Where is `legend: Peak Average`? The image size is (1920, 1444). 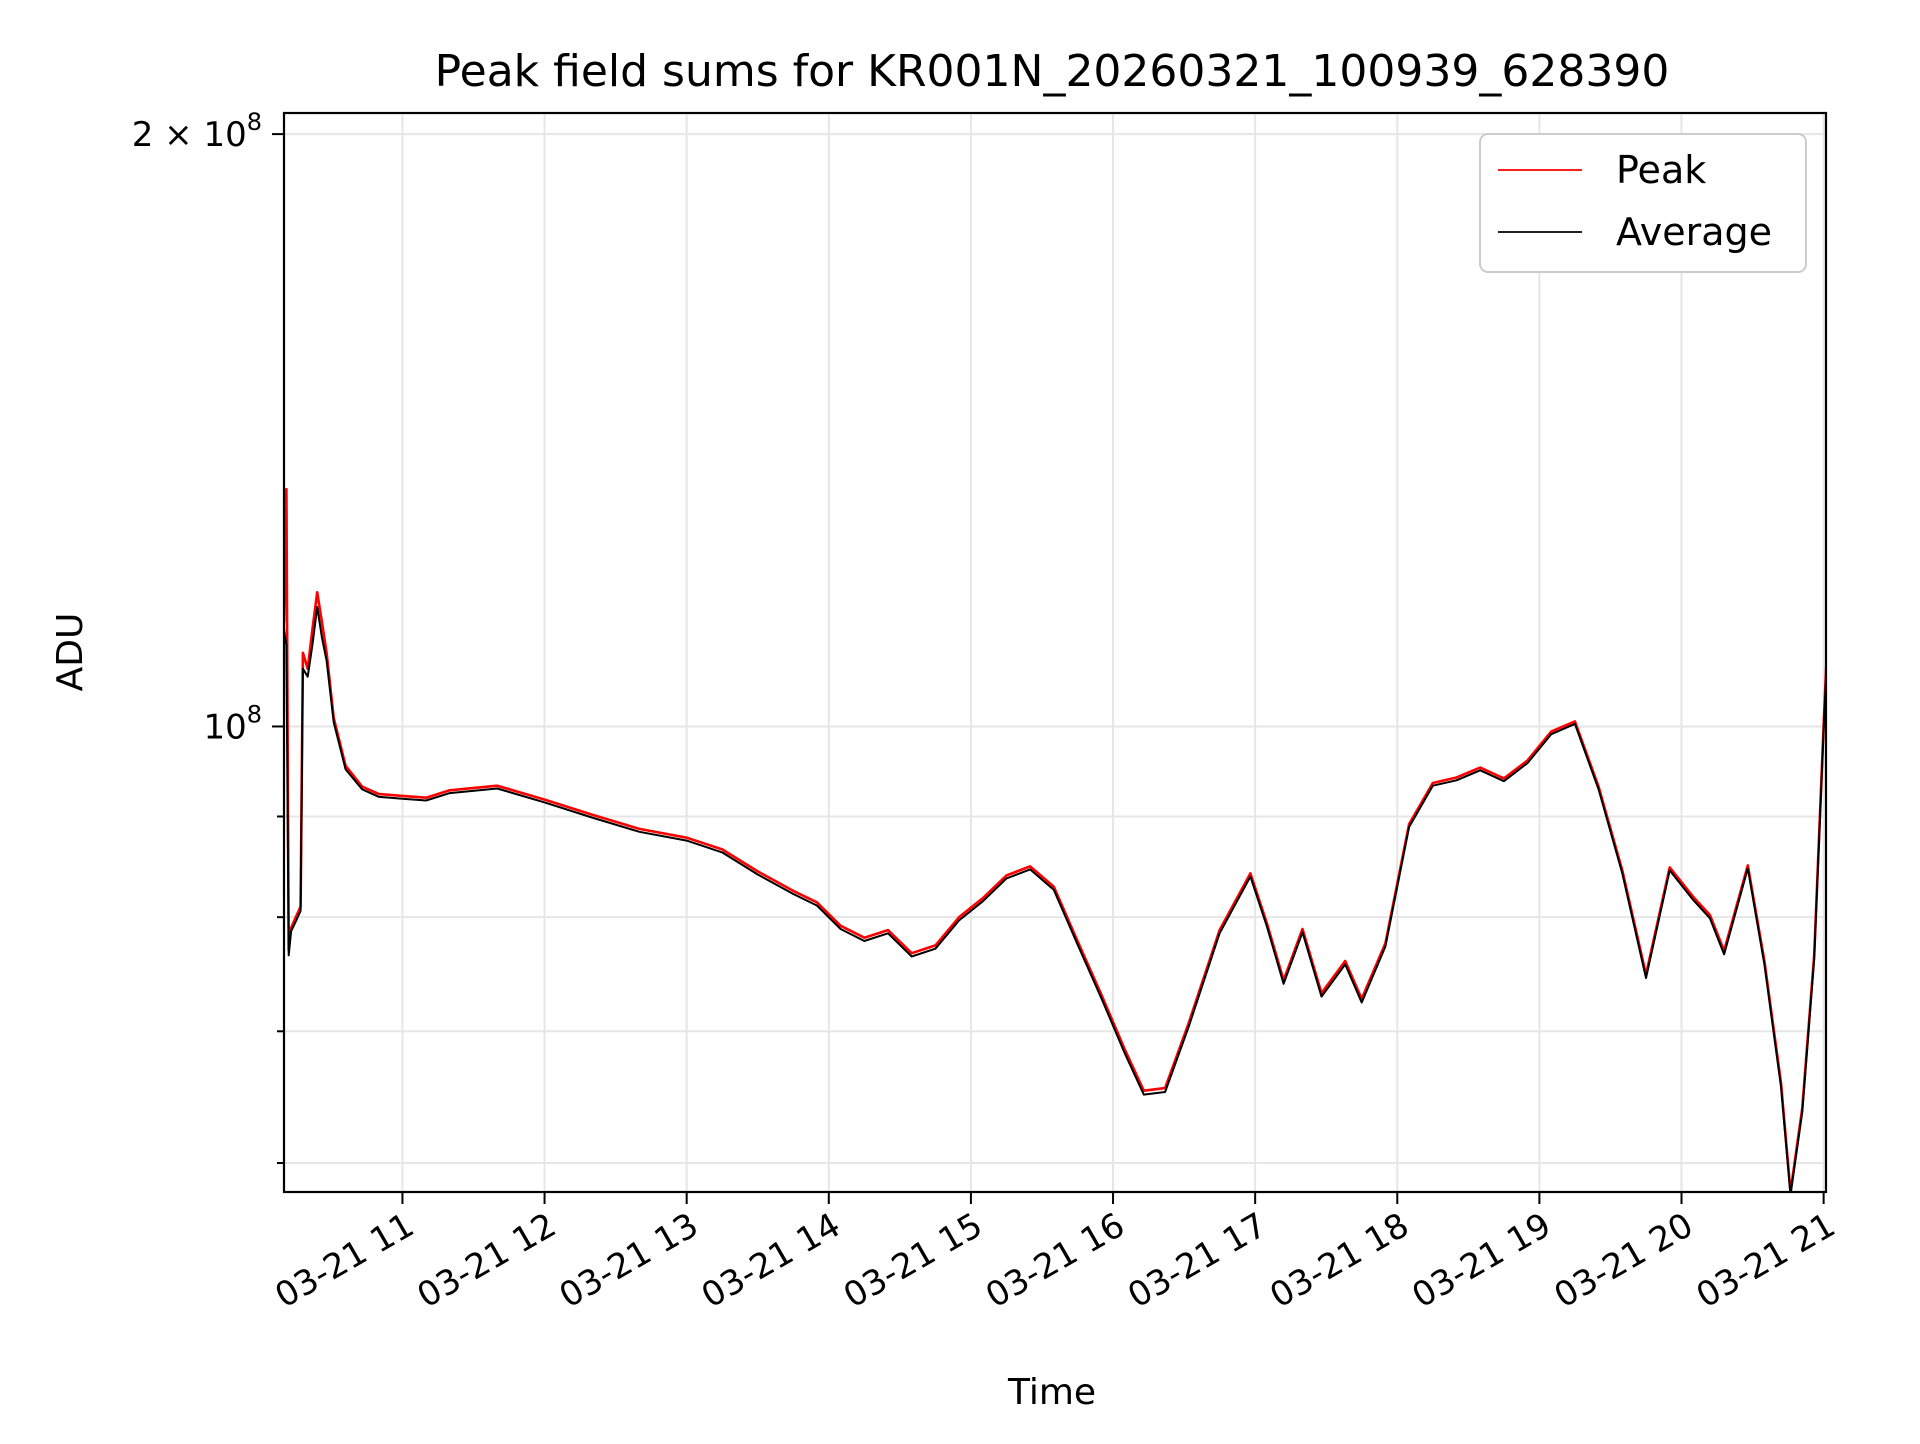 legend: Peak Average is located at coordinates (1643, 203).